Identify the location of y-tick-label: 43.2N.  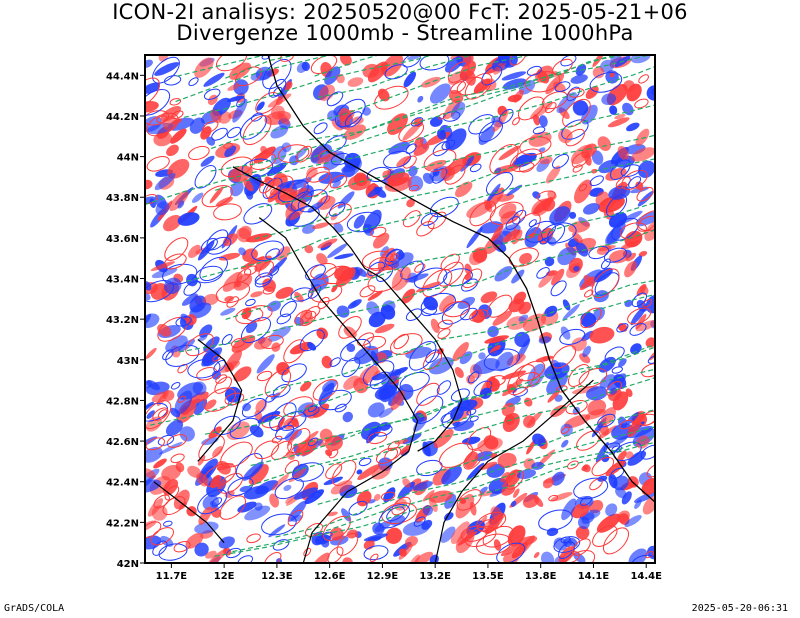
(122, 320).